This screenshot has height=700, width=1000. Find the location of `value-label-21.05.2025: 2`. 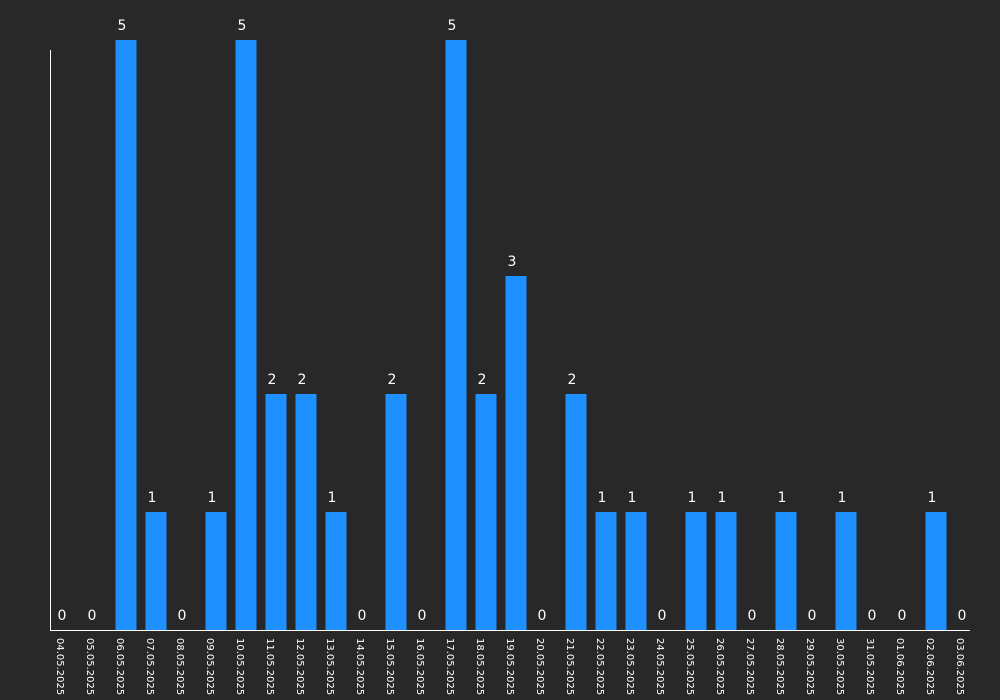

value-label-21.05.2025: 2 is located at coordinates (572, 380).